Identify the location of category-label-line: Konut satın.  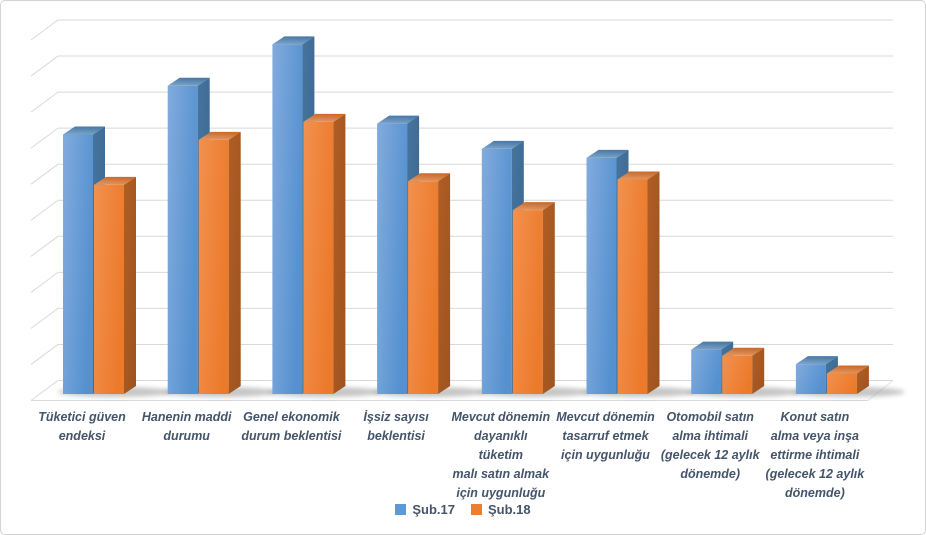
(815, 417).